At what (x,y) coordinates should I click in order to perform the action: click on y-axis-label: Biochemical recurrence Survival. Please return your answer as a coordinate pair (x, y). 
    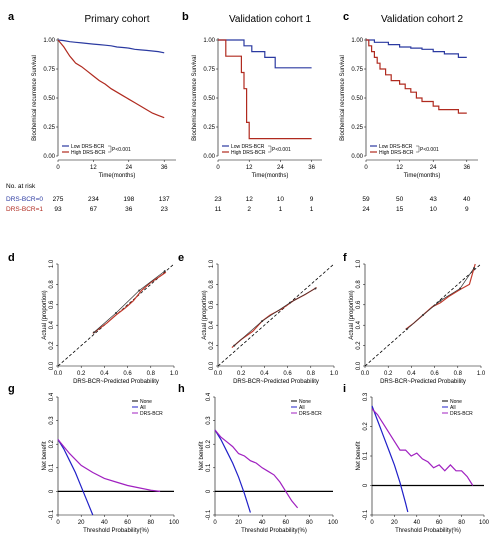
    Looking at the image, I should click on (35, 98).